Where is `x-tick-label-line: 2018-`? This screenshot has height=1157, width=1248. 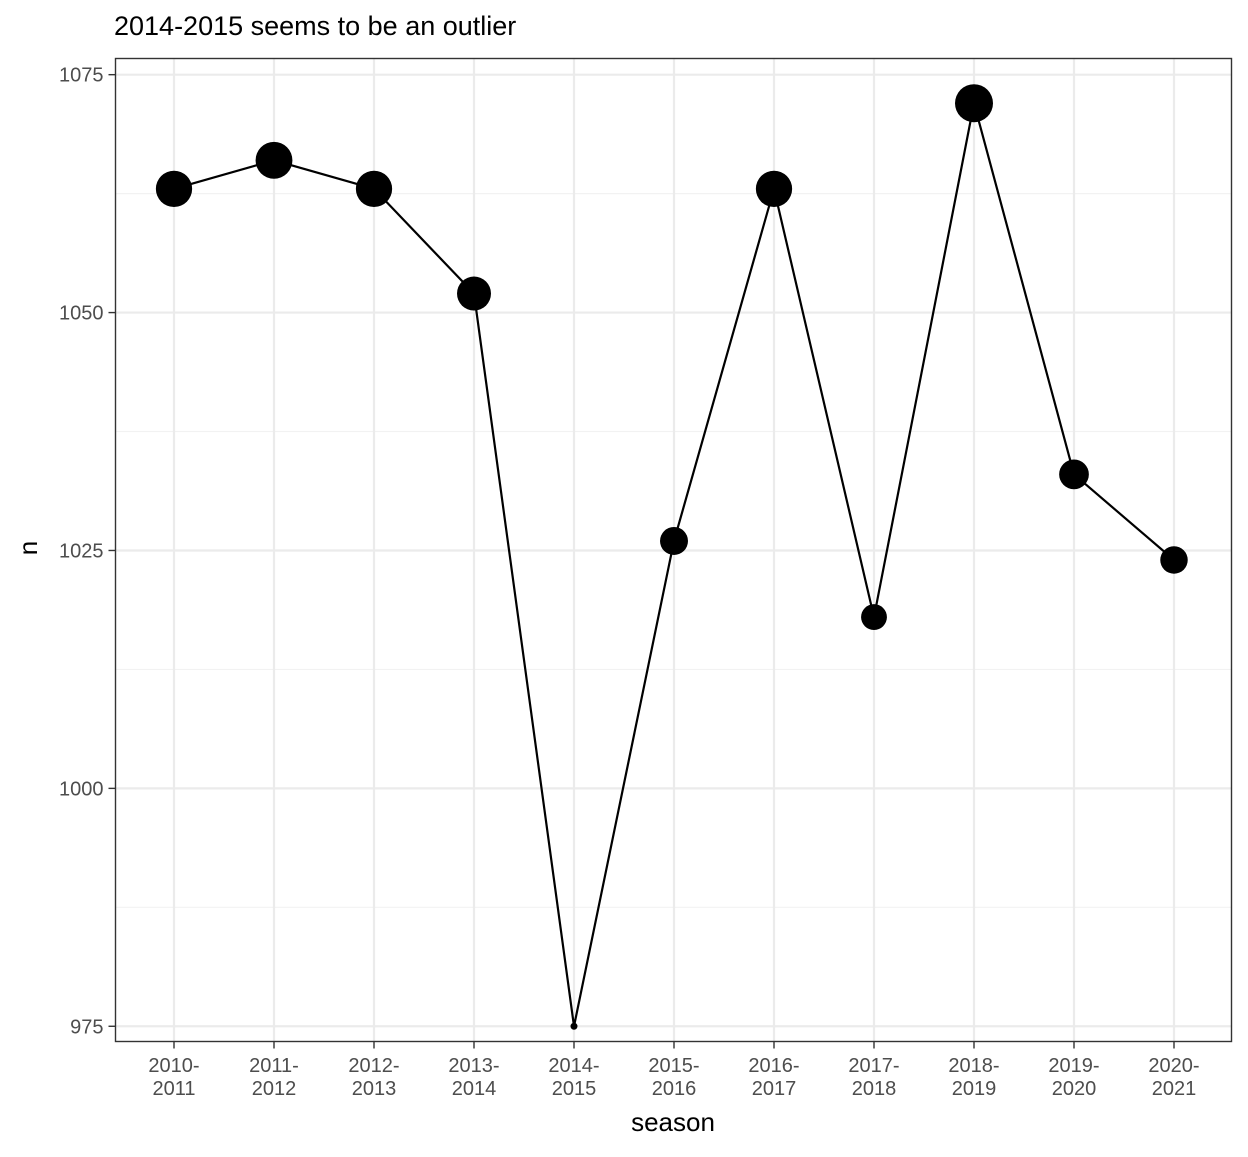 x-tick-label-line: 2018- is located at coordinates (973, 1066).